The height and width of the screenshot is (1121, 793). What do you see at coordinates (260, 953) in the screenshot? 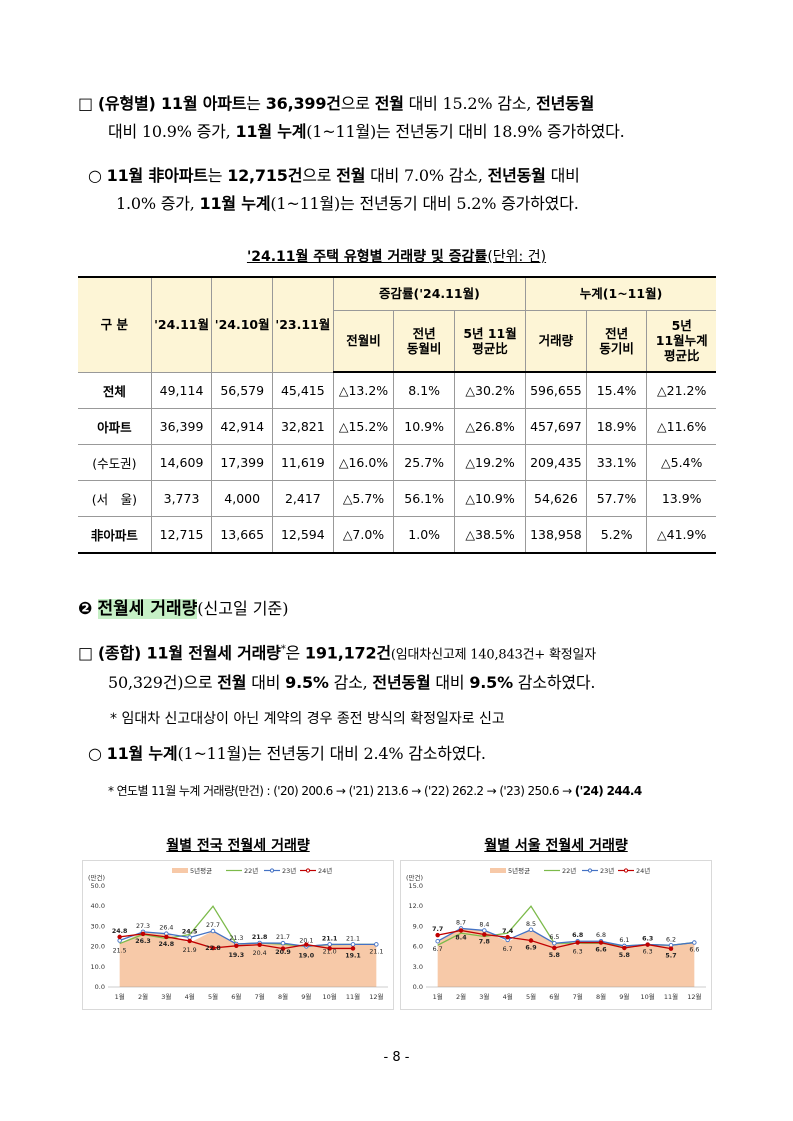
I see `data-label: 20.4` at bounding box center [260, 953].